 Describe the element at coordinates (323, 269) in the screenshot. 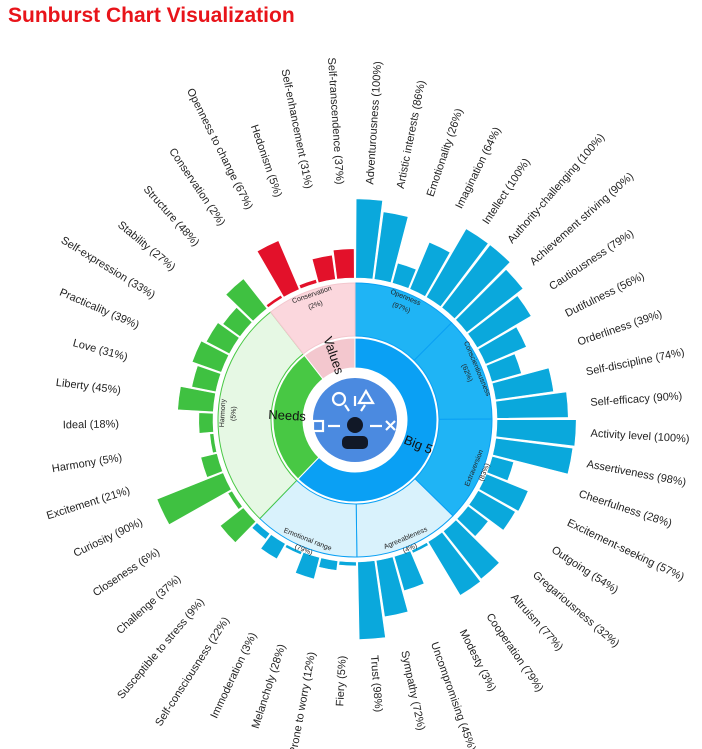

I see `leaf-self-enhancement-bar` at that location.